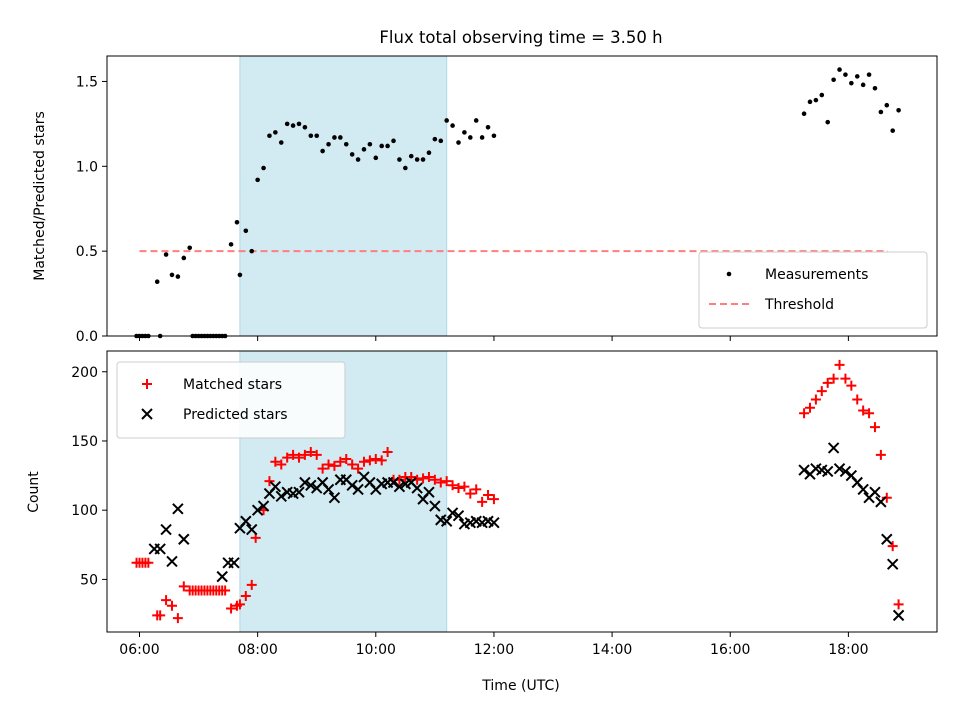 This screenshot has height=724, width=960. I want to click on bottom-x-tick-label: 18:00, so click(848, 650).